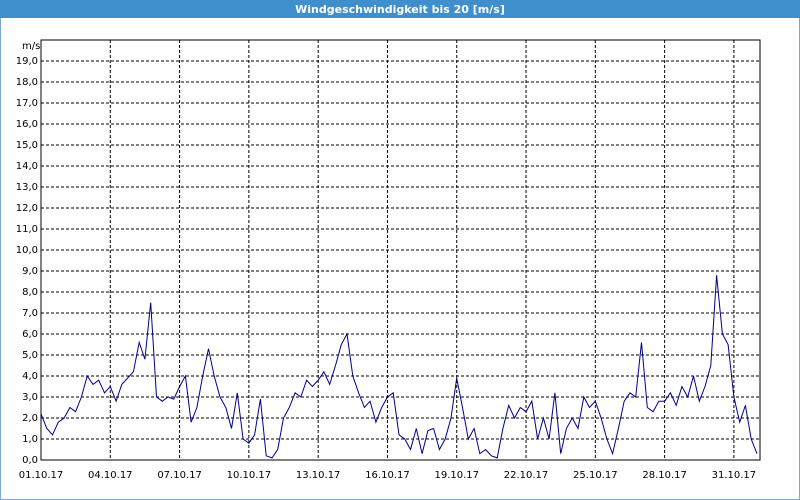 This screenshot has height=500, width=800. Describe the element at coordinates (30, 439) in the screenshot. I see `y-tick-label: 1,0` at that location.